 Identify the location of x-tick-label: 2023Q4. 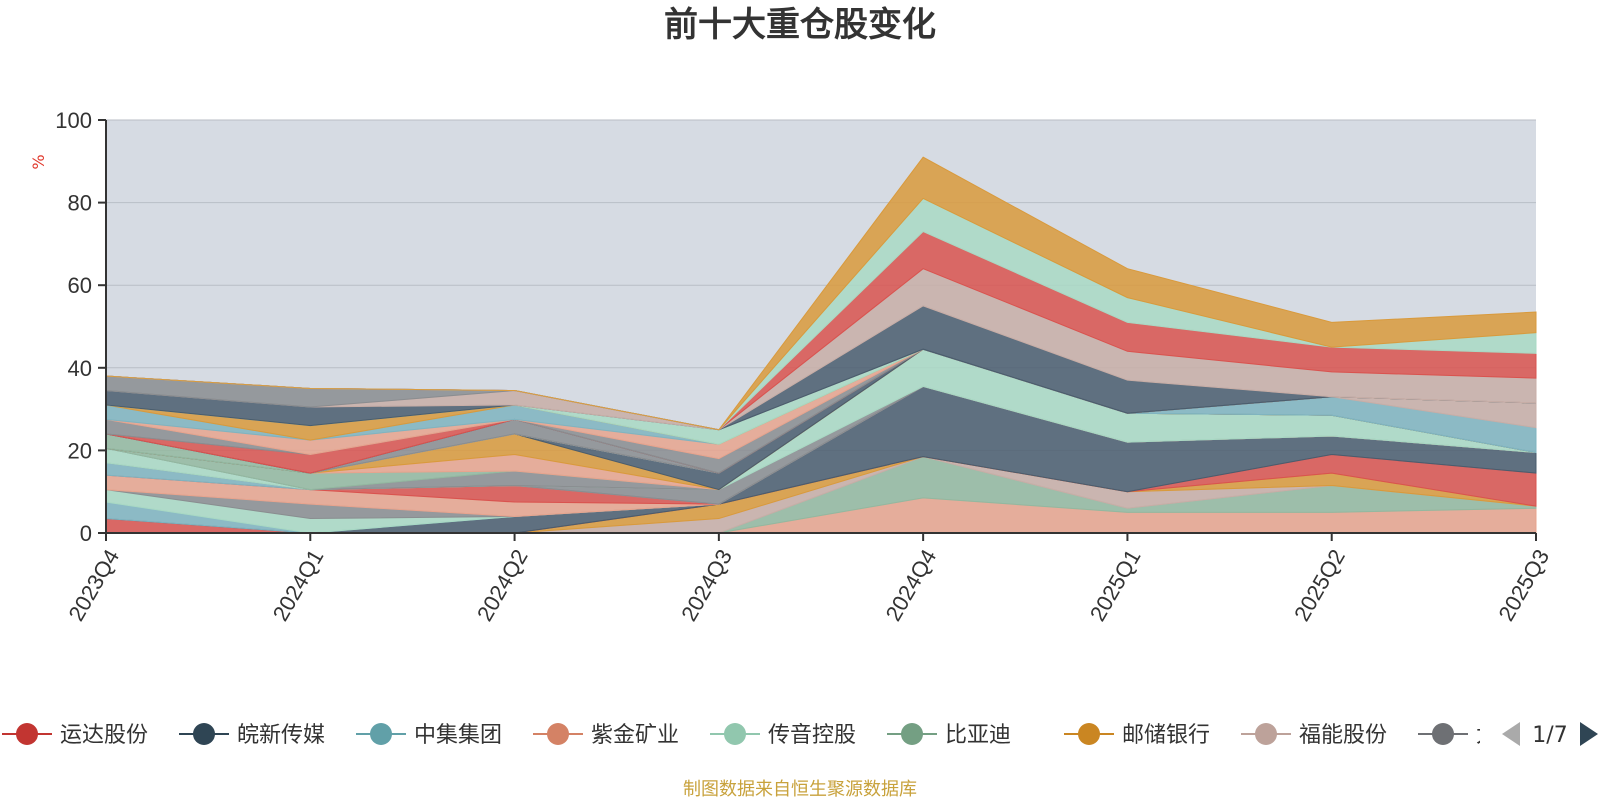
(93, 585).